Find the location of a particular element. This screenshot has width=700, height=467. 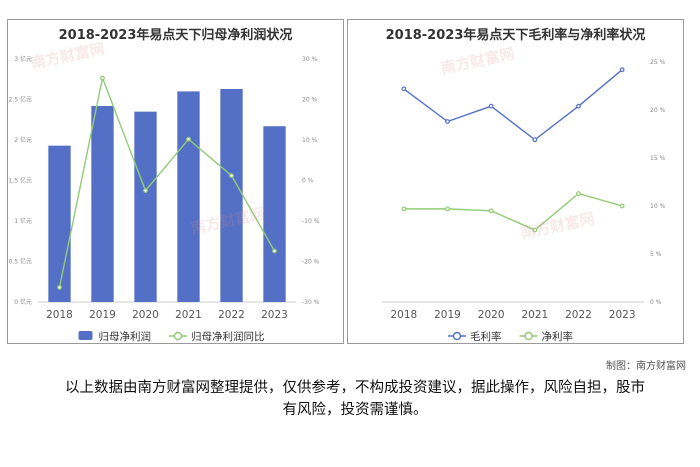

y-right-tick-label: -20 % is located at coordinates (311, 262).